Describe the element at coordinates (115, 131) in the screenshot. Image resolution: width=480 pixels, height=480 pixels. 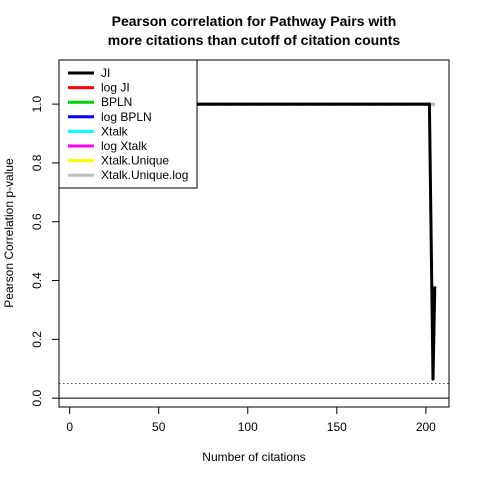
I see `legend-label-4: Xtalk` at that location.